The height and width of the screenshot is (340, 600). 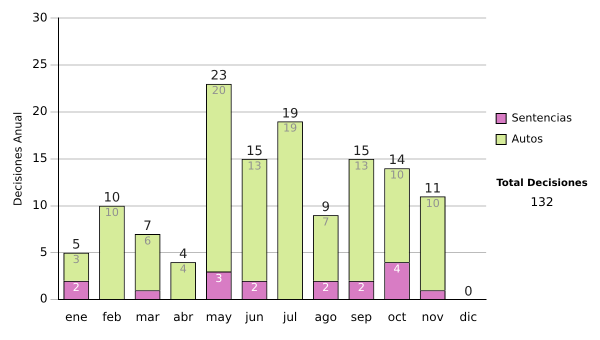 I want to click on legend-label: Autos, so click(x=528, y=139).